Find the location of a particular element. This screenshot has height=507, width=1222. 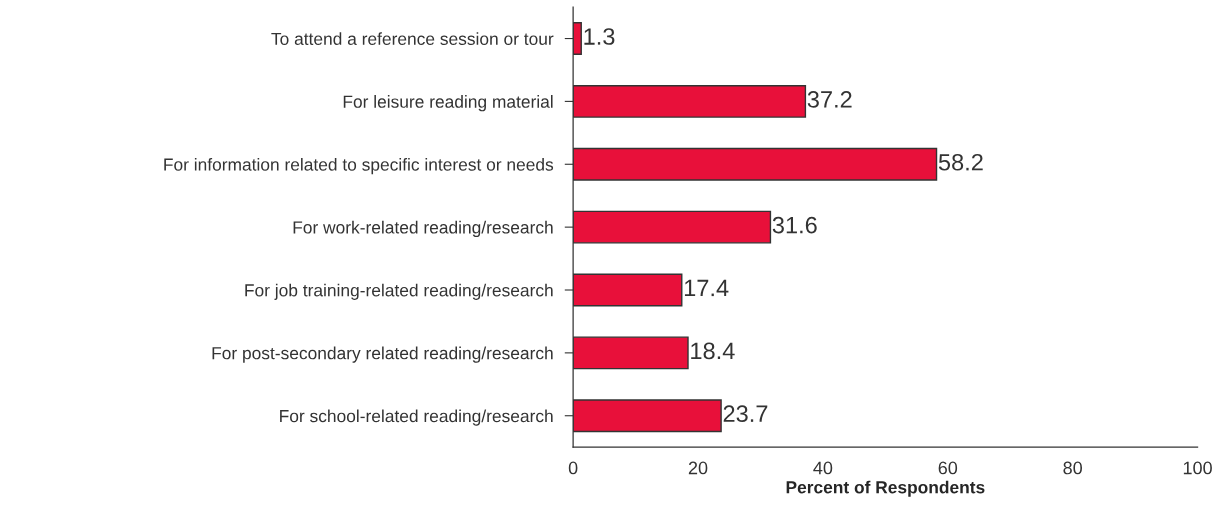

x-tick-label: 0 is located at coordinates (573, 468).